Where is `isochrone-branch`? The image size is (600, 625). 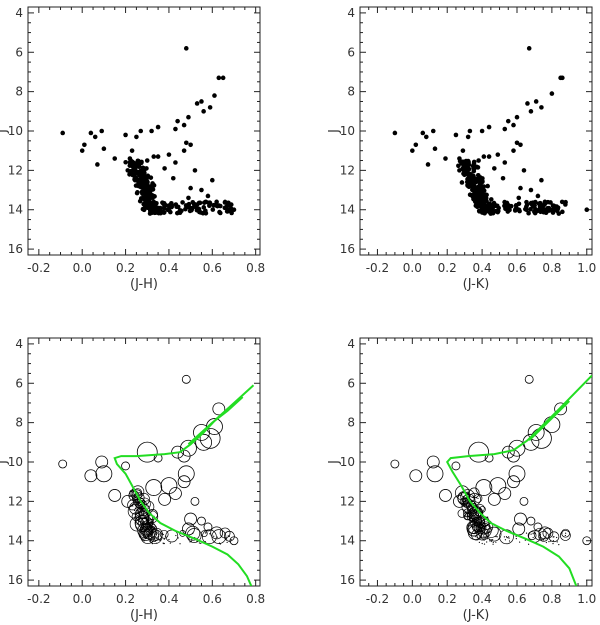
isochrone-branch is located at coordinates (549, 421).